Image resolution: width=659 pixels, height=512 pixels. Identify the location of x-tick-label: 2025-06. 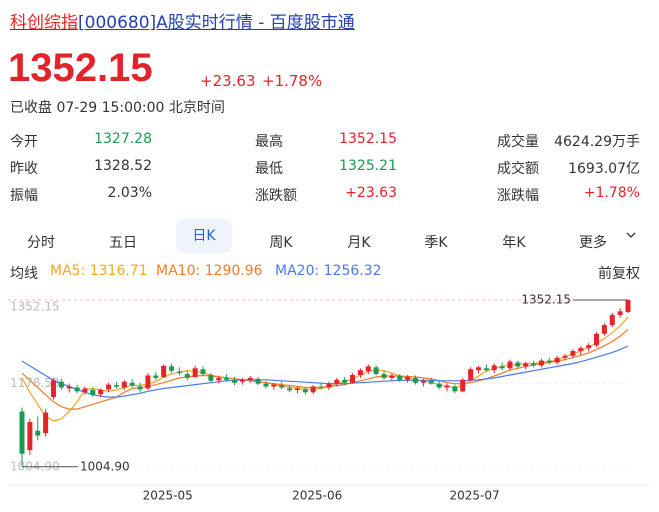
(317, 496).